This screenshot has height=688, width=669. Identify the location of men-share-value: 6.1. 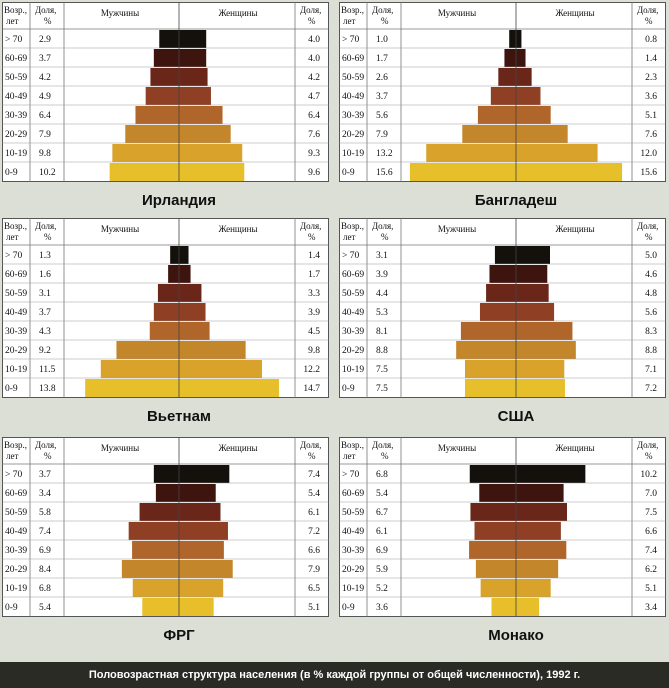
(382, 532).